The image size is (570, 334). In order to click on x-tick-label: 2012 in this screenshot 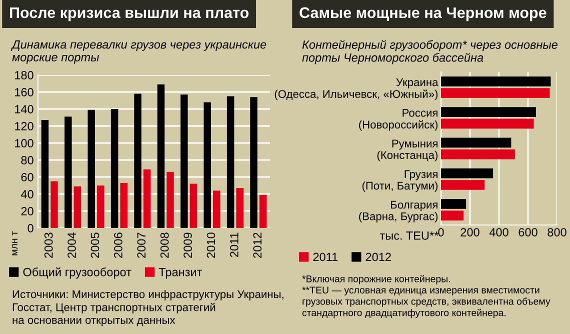, I will do `click(257, 245)`.